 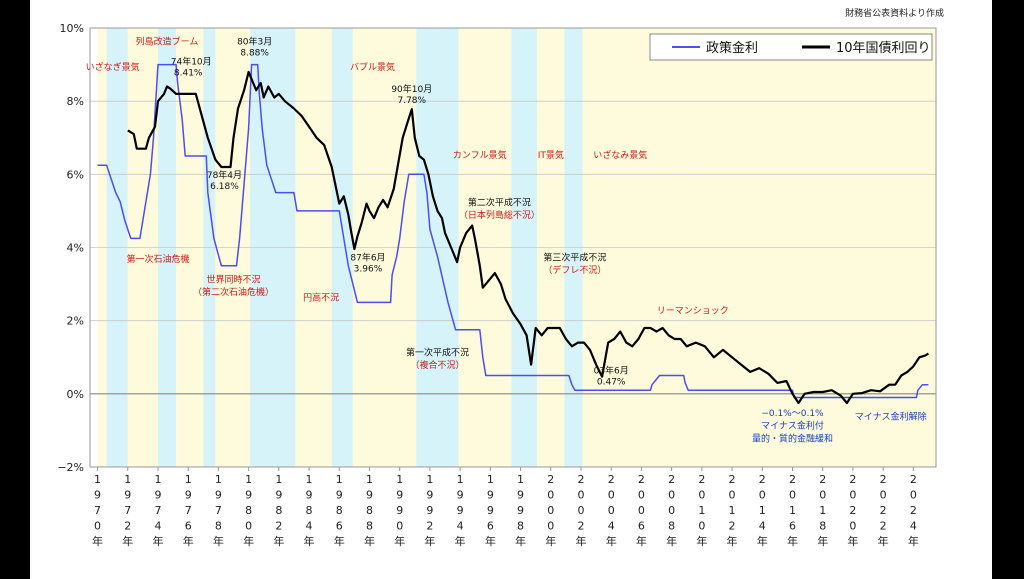 What do you see at coordinates (437, 365) in the screenshot?
I see `annotation: （複合不況）` at bounding box center [437, 365].